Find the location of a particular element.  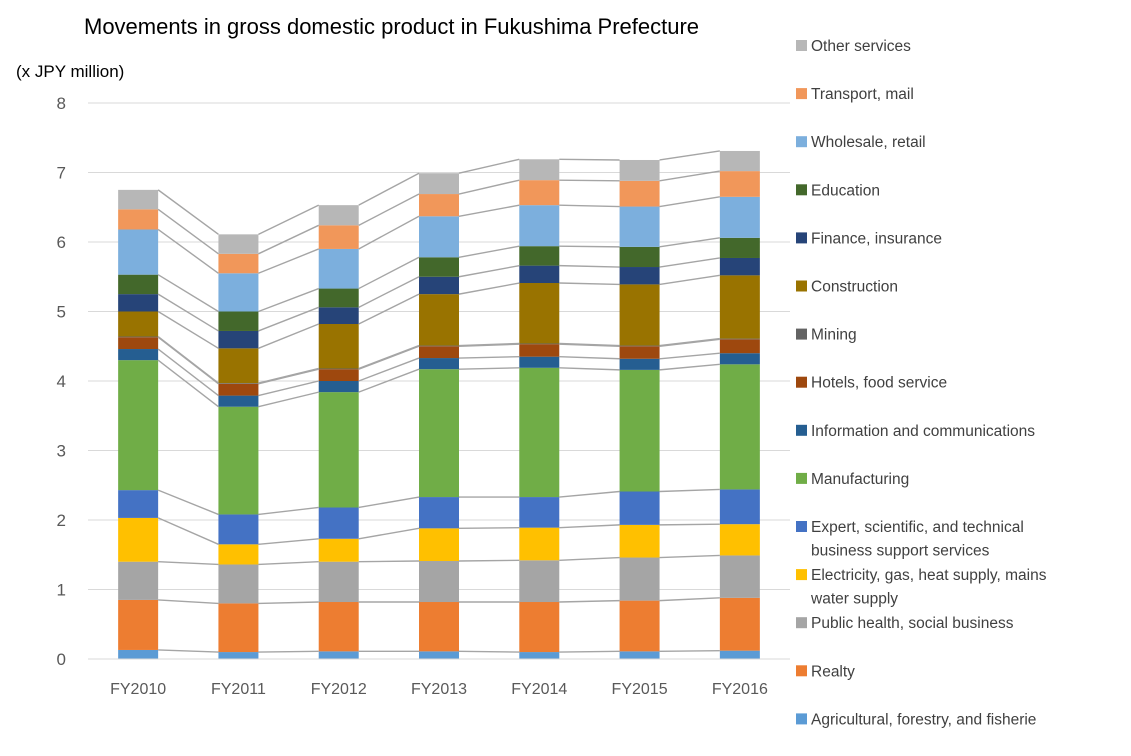

legend-label-line: Realty is located at coordinates (833, 671).